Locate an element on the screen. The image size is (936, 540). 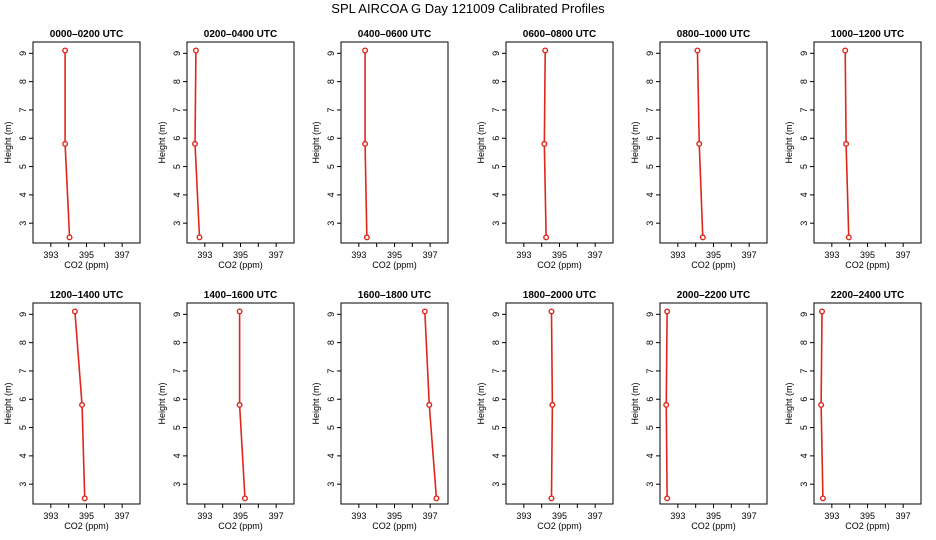
panel-title: 1800–2000 UTC is located at coordinates (559, 295).